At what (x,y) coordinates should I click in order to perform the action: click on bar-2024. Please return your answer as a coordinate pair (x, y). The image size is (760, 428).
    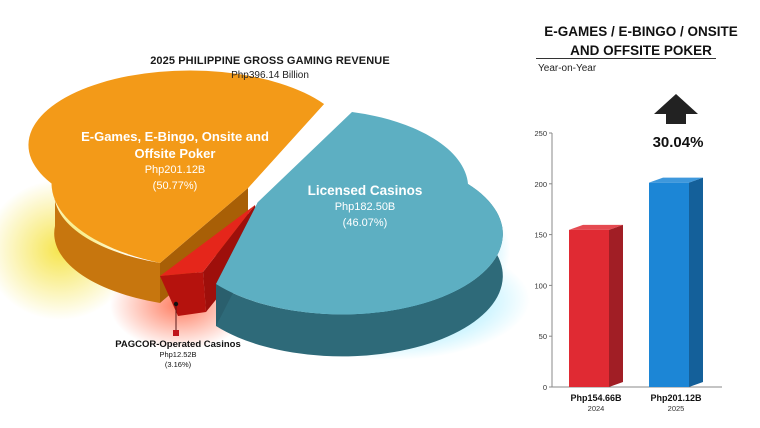
    Looking at the image, I should click on (596, 305).